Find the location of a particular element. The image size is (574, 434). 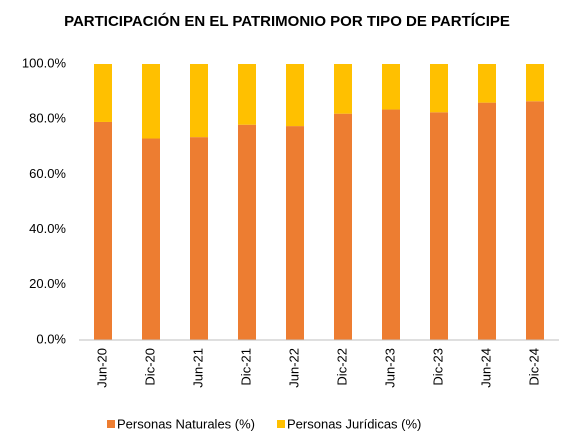

x-tick-label: Jun-22 is located at coordinates (293, 368).